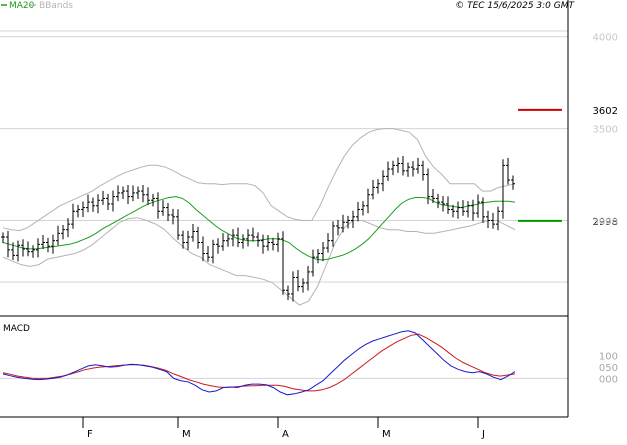 Image resolution: width=627 pixels, height=445 pixels. I want to click on level-label: 2998, so click(605, 222).